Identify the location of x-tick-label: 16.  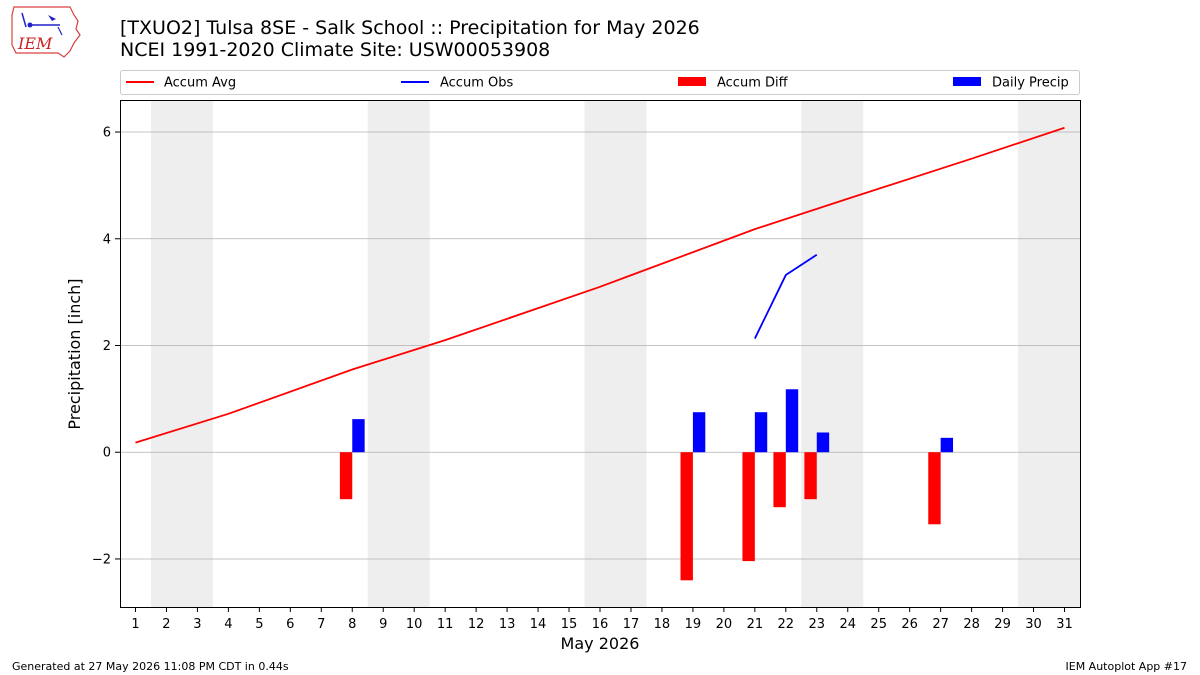
(600, 624).